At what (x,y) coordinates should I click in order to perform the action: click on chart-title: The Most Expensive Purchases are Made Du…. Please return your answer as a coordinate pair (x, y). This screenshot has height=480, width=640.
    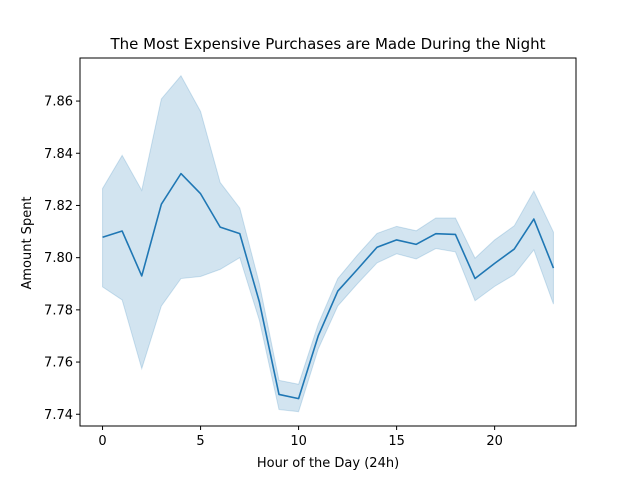
    Looking at the image, I should click on (328, 44).